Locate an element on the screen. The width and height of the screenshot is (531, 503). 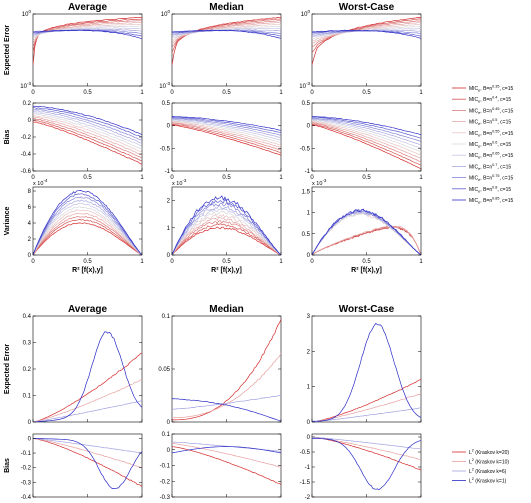
mic-variance-panel-2: 0 1 2 0 0.5 1 is located at coordinates (225, 225).